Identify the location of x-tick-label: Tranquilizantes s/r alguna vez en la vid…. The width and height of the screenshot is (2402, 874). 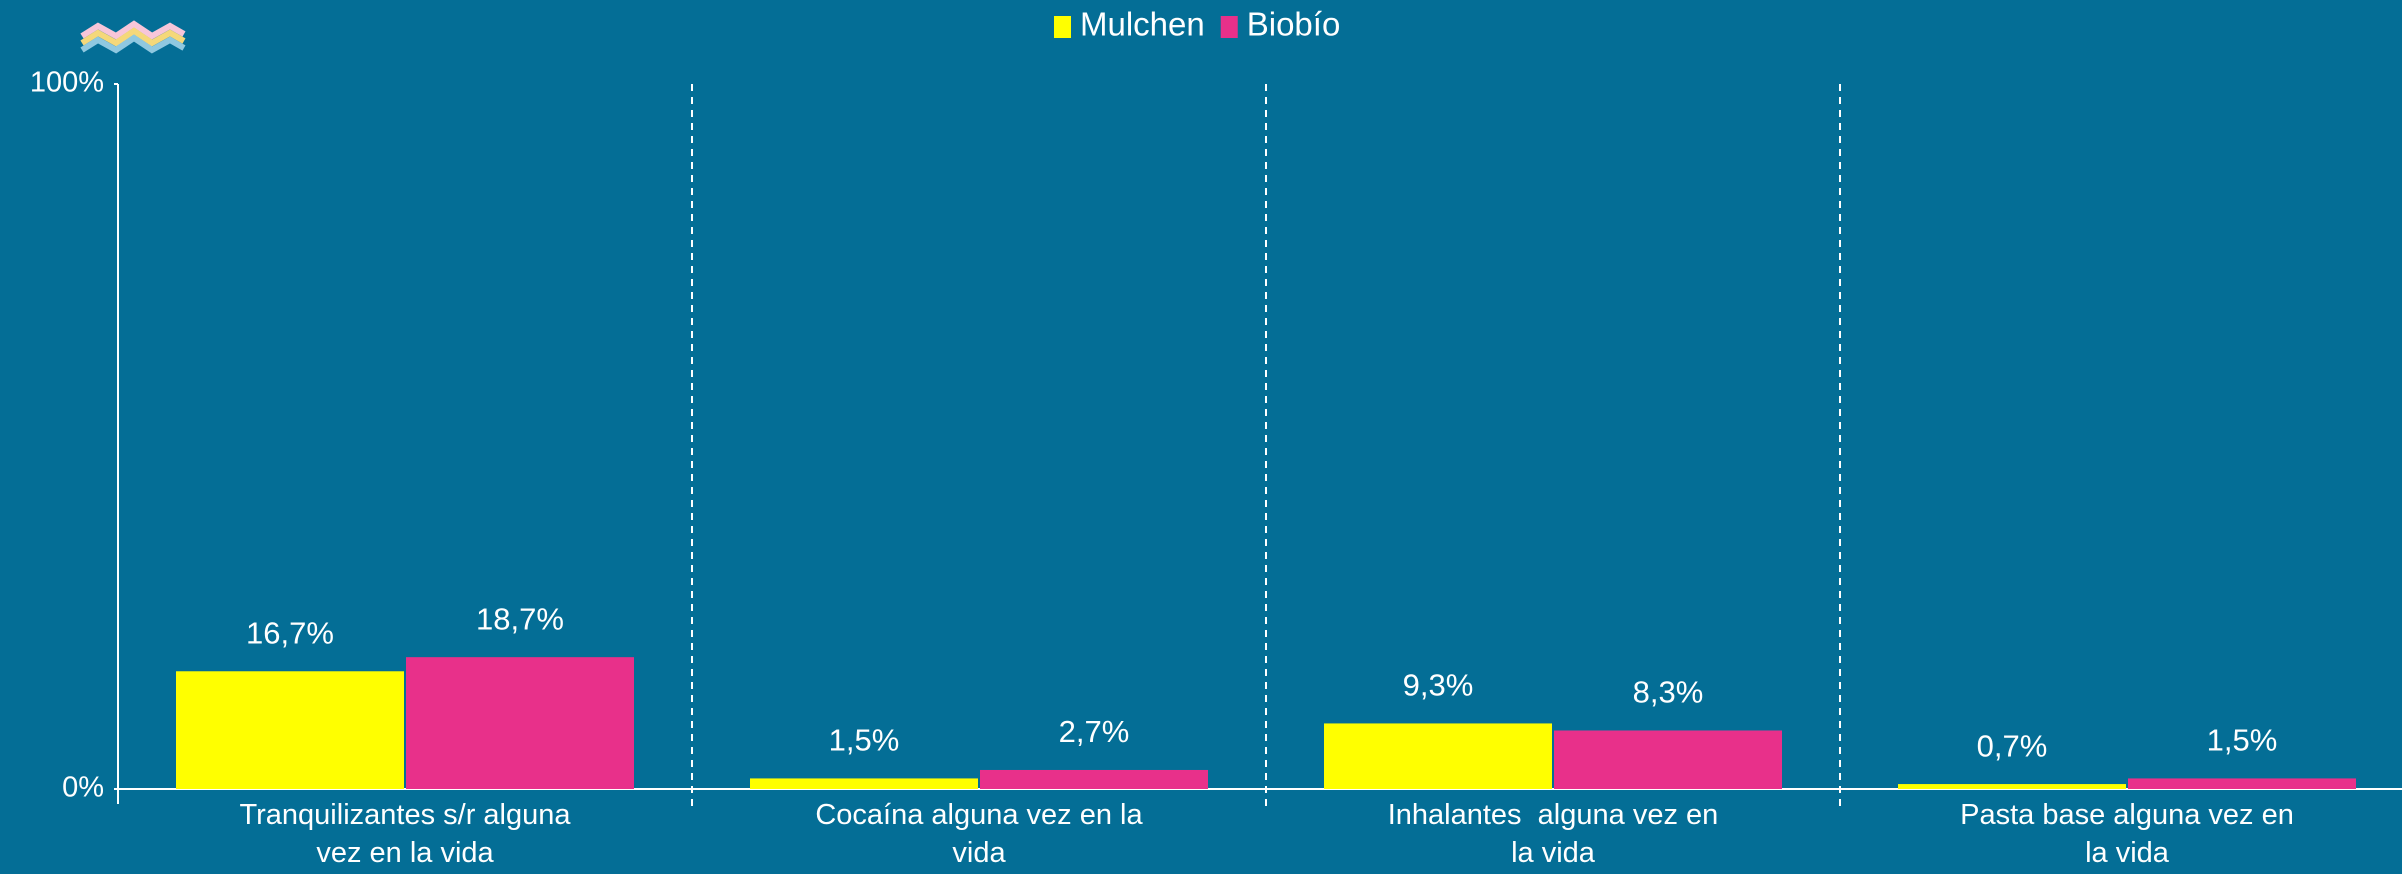
(409, 834).